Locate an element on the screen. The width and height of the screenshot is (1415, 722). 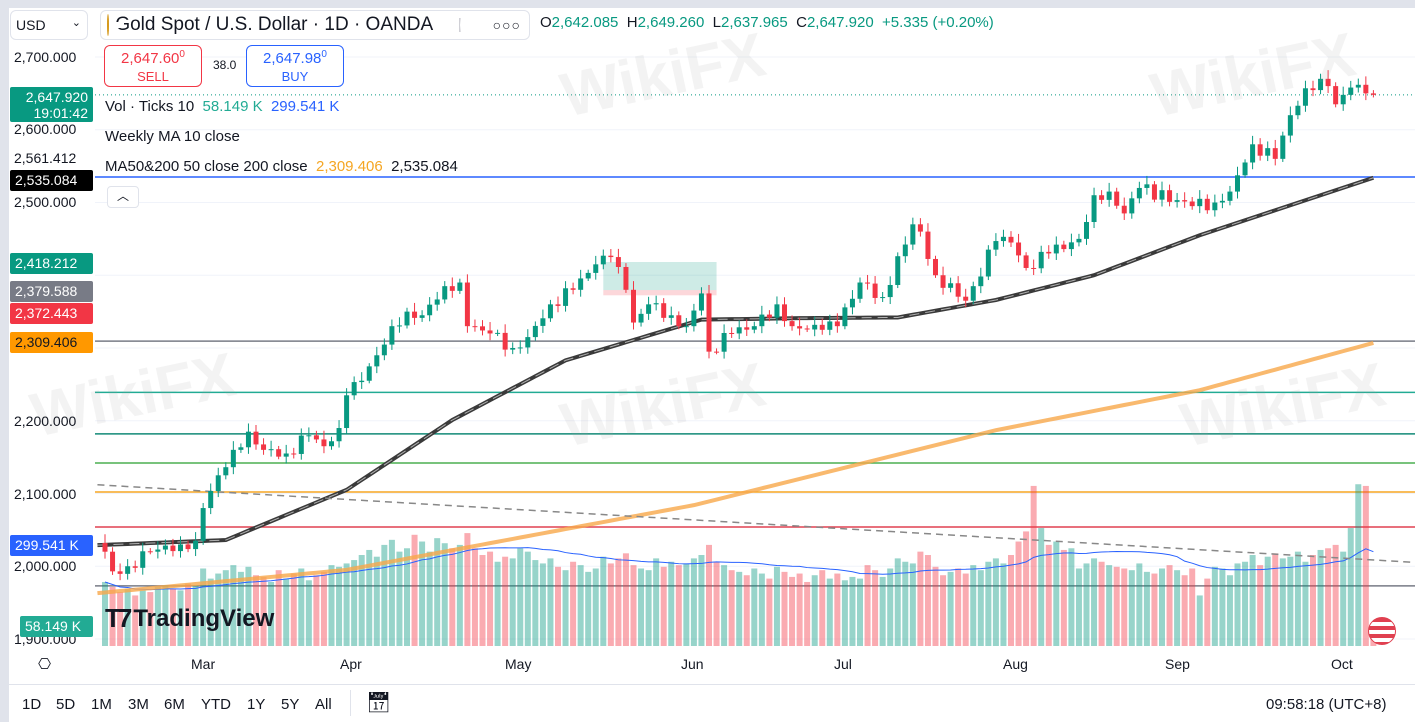
calendar-goto-icon: 📅︎ is located at coordinates (379, 703).